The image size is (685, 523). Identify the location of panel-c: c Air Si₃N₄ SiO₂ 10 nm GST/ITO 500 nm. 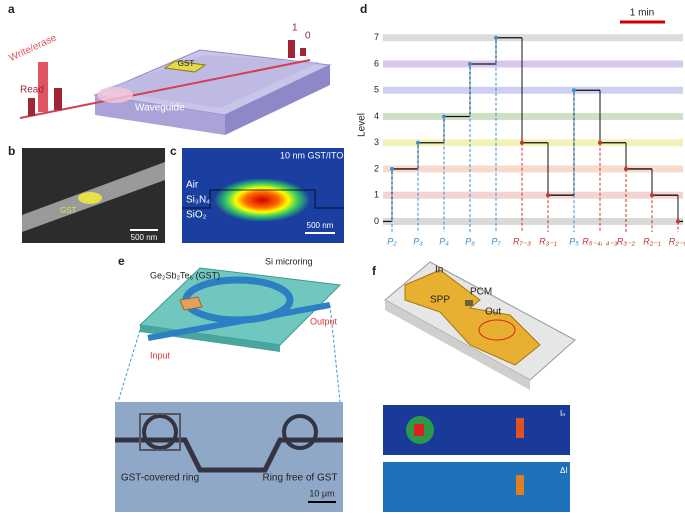
(257, 193).